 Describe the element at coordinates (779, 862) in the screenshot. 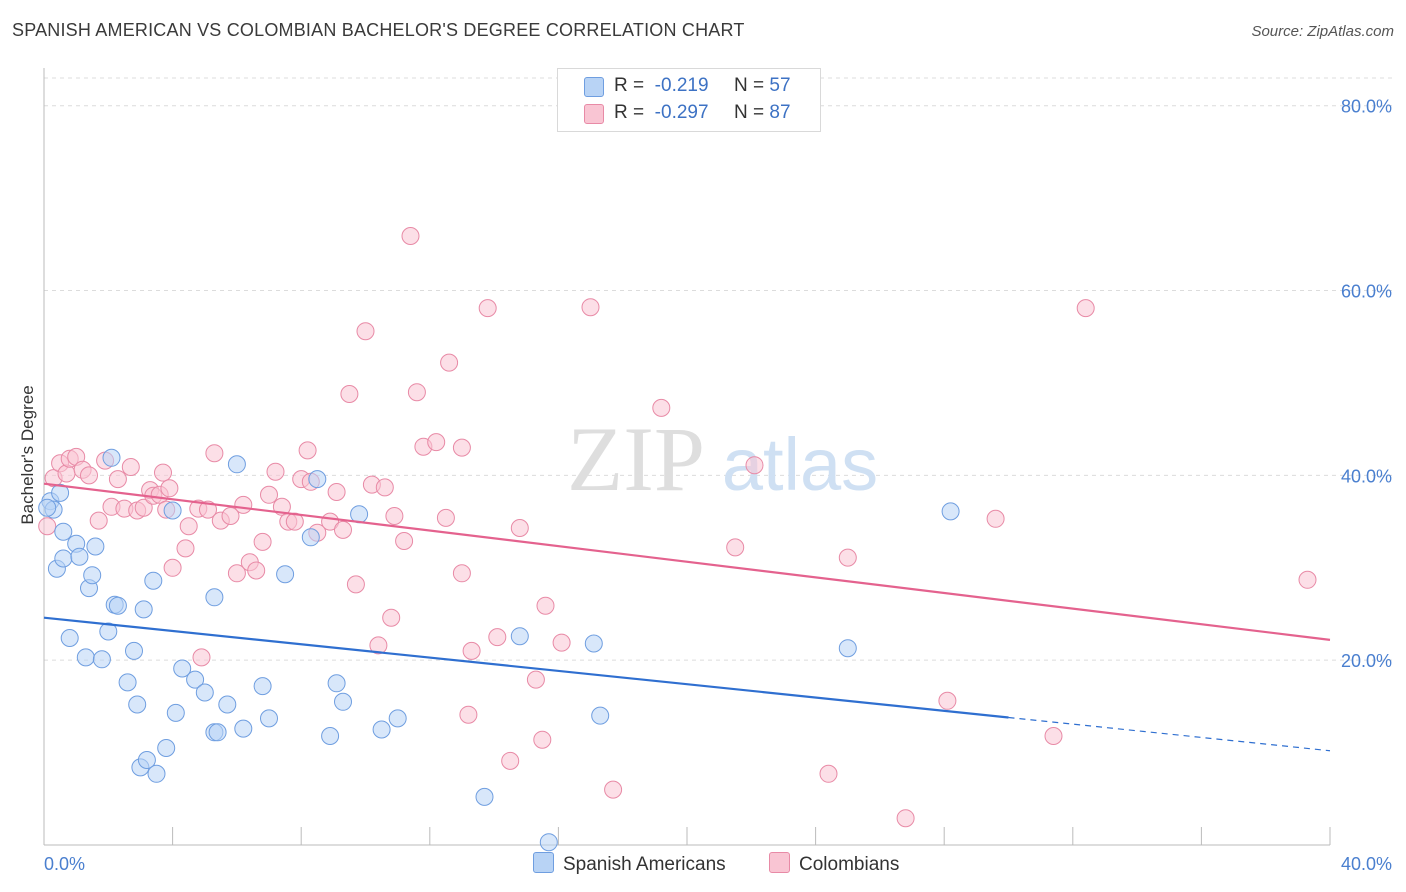

I see `legend-swatch-pink` at that location.